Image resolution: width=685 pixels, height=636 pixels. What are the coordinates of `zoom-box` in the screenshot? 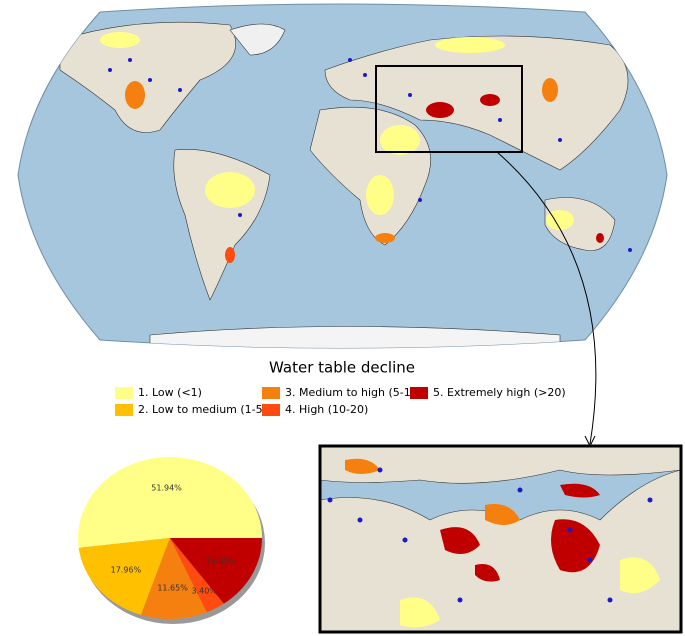 It's located at (449, 109).